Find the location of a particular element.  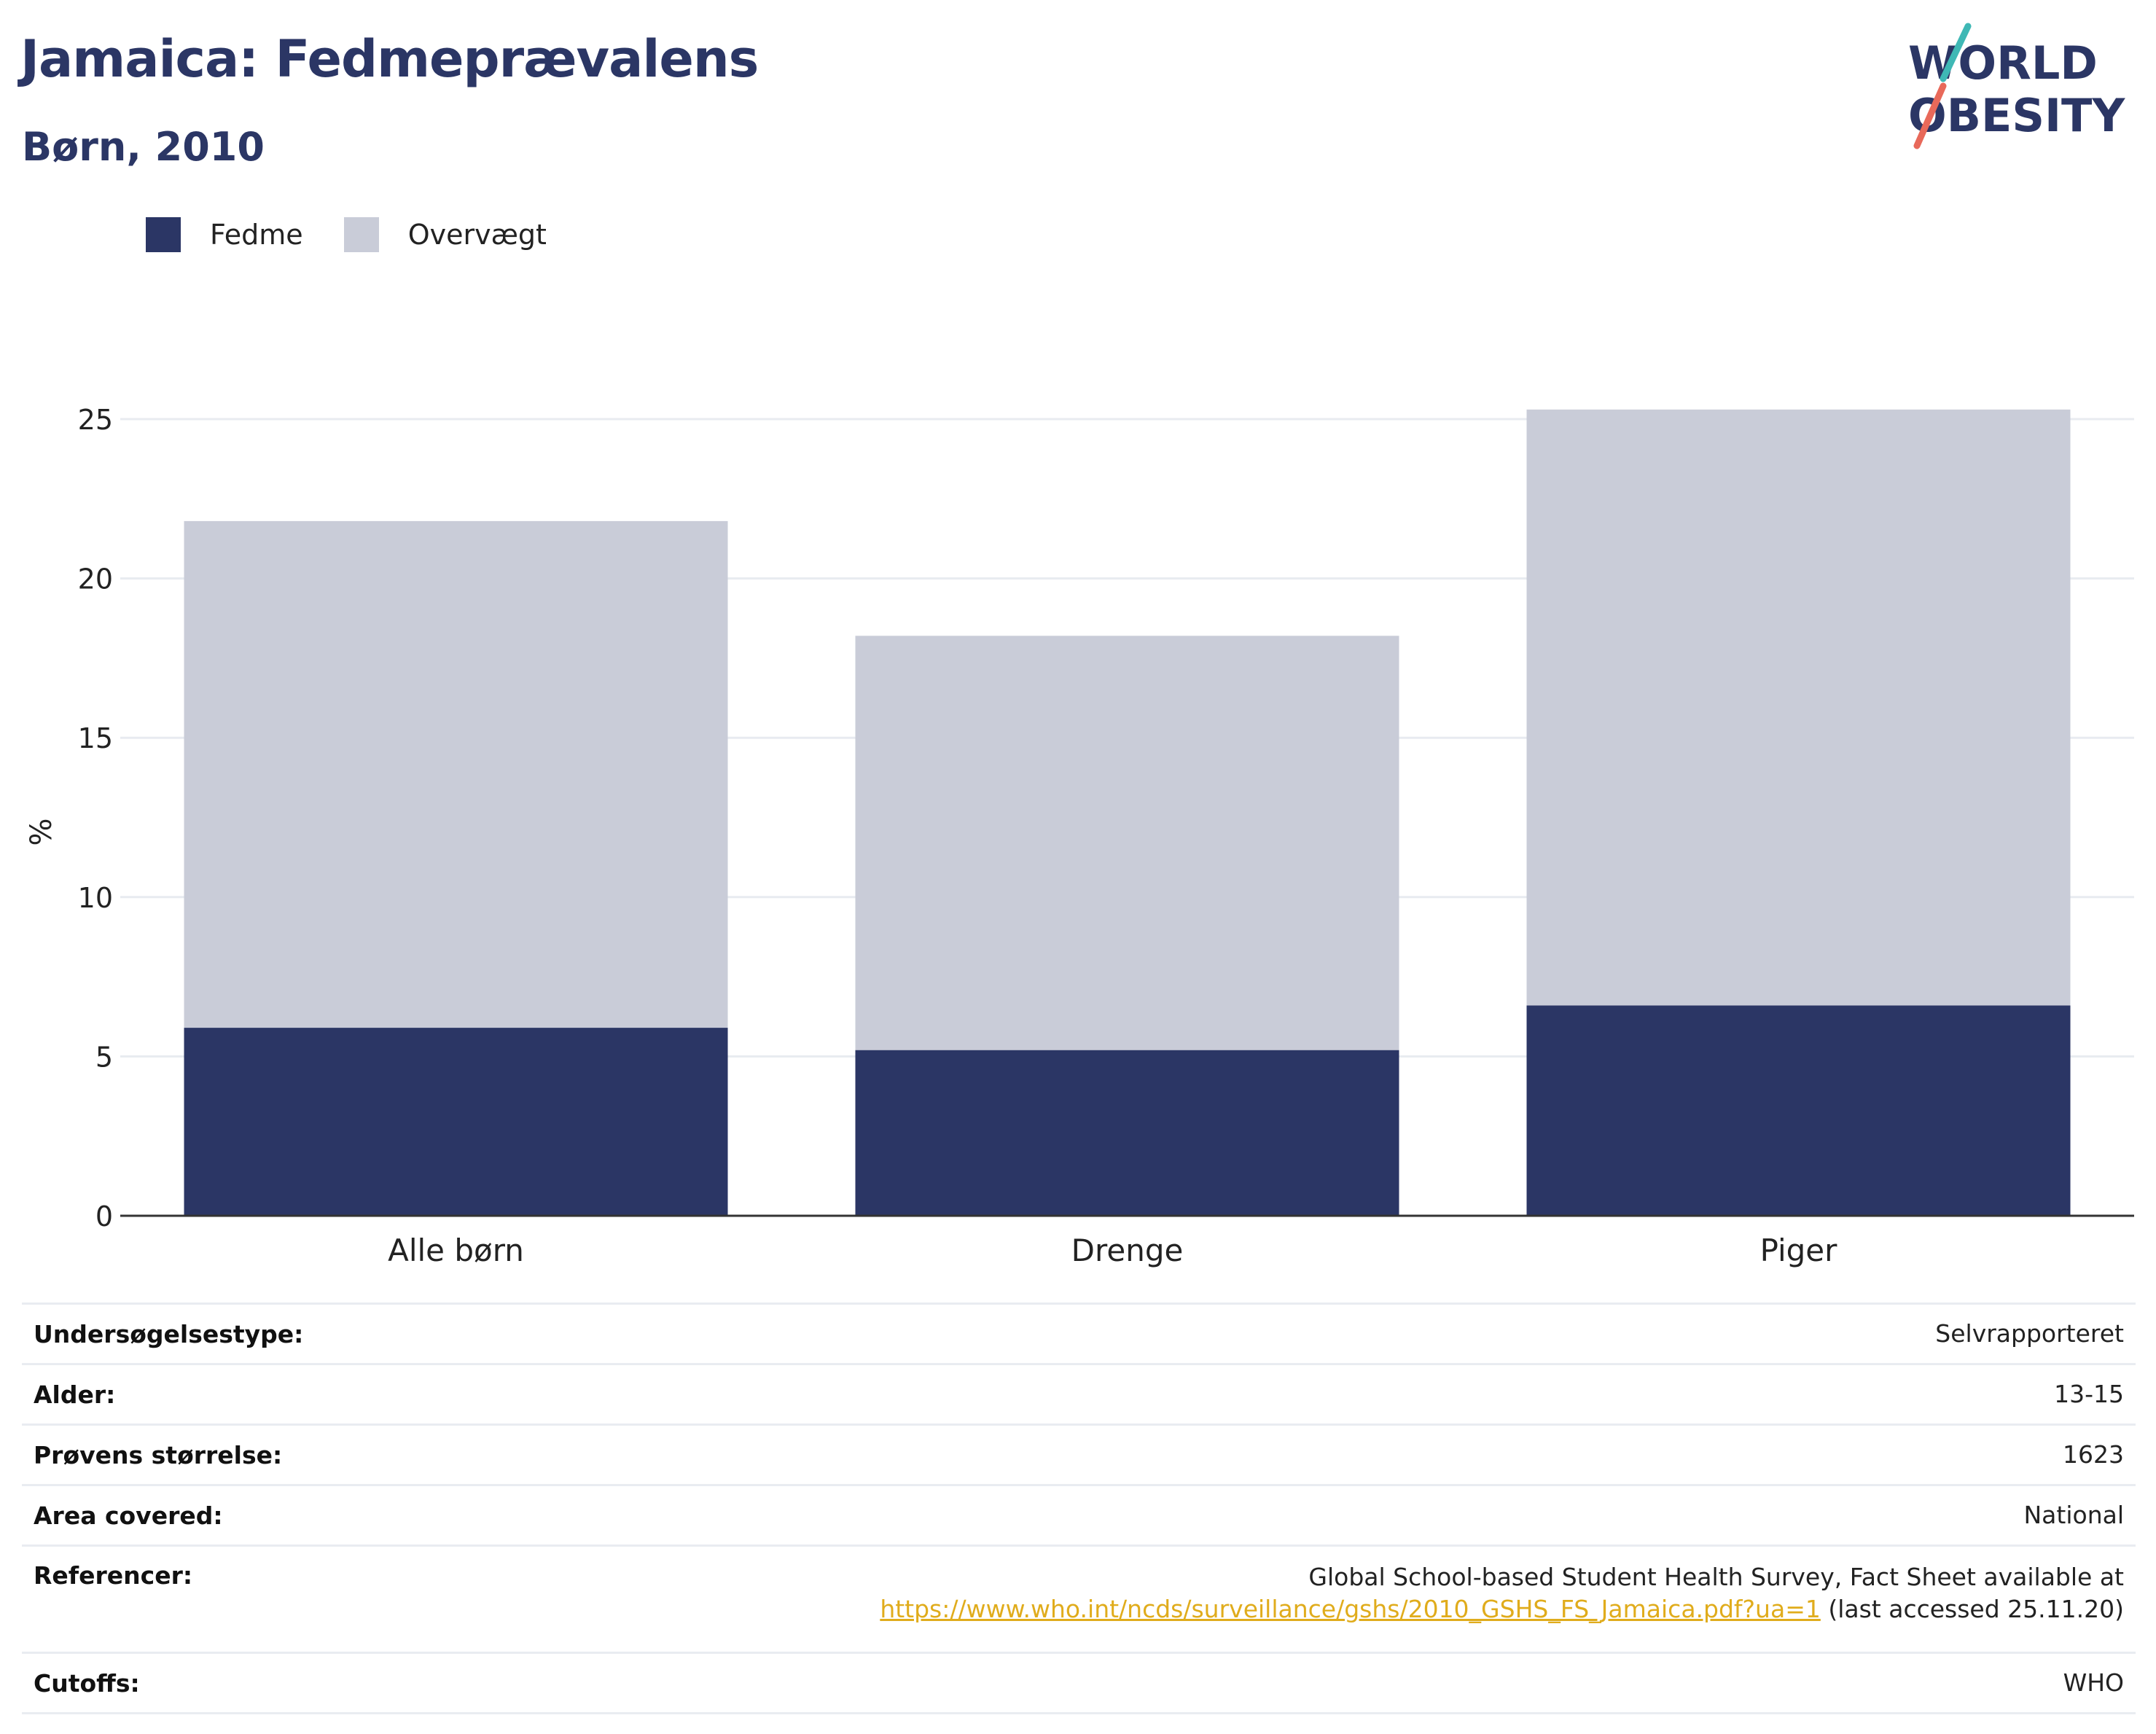

y-axis-label: % is located at coordinates (42, 832).